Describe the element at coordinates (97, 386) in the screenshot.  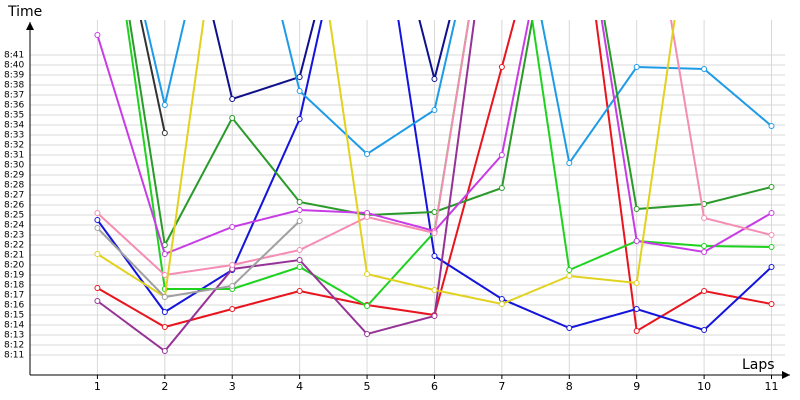
I see `x-tick-label: 1` at that location.